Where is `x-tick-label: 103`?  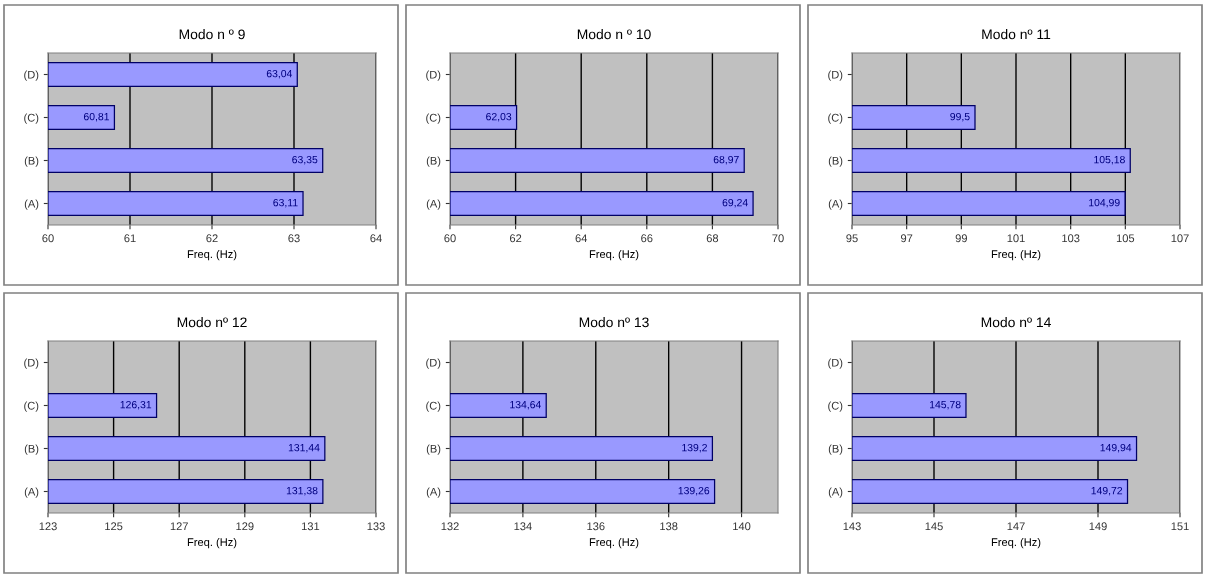
x-tick-label: 103 is located at coordinates (1071, 238).